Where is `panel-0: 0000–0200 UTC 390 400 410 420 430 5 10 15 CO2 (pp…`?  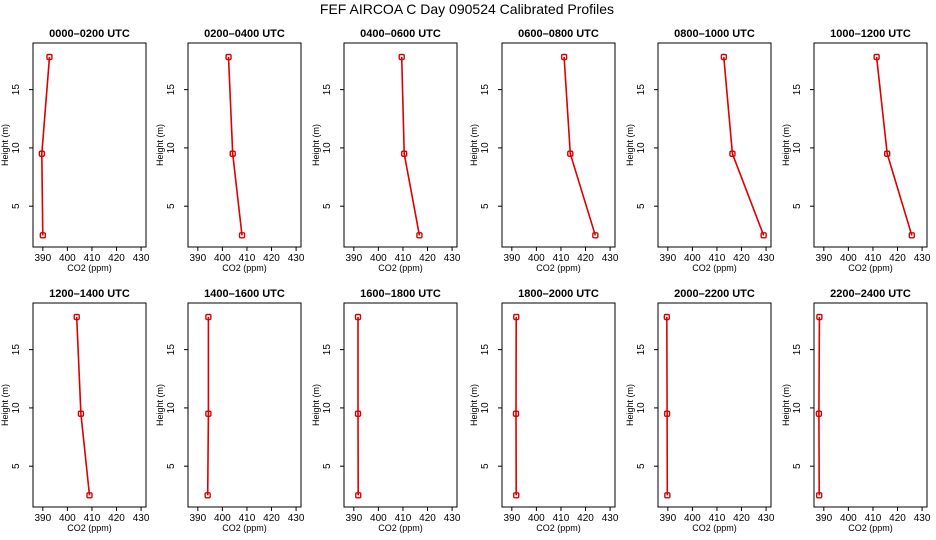
panel-0: 0000–0200 UTC 390 400 410 420 430 5 10 15 CO2 (pp… is located at coordinates (75, 150).